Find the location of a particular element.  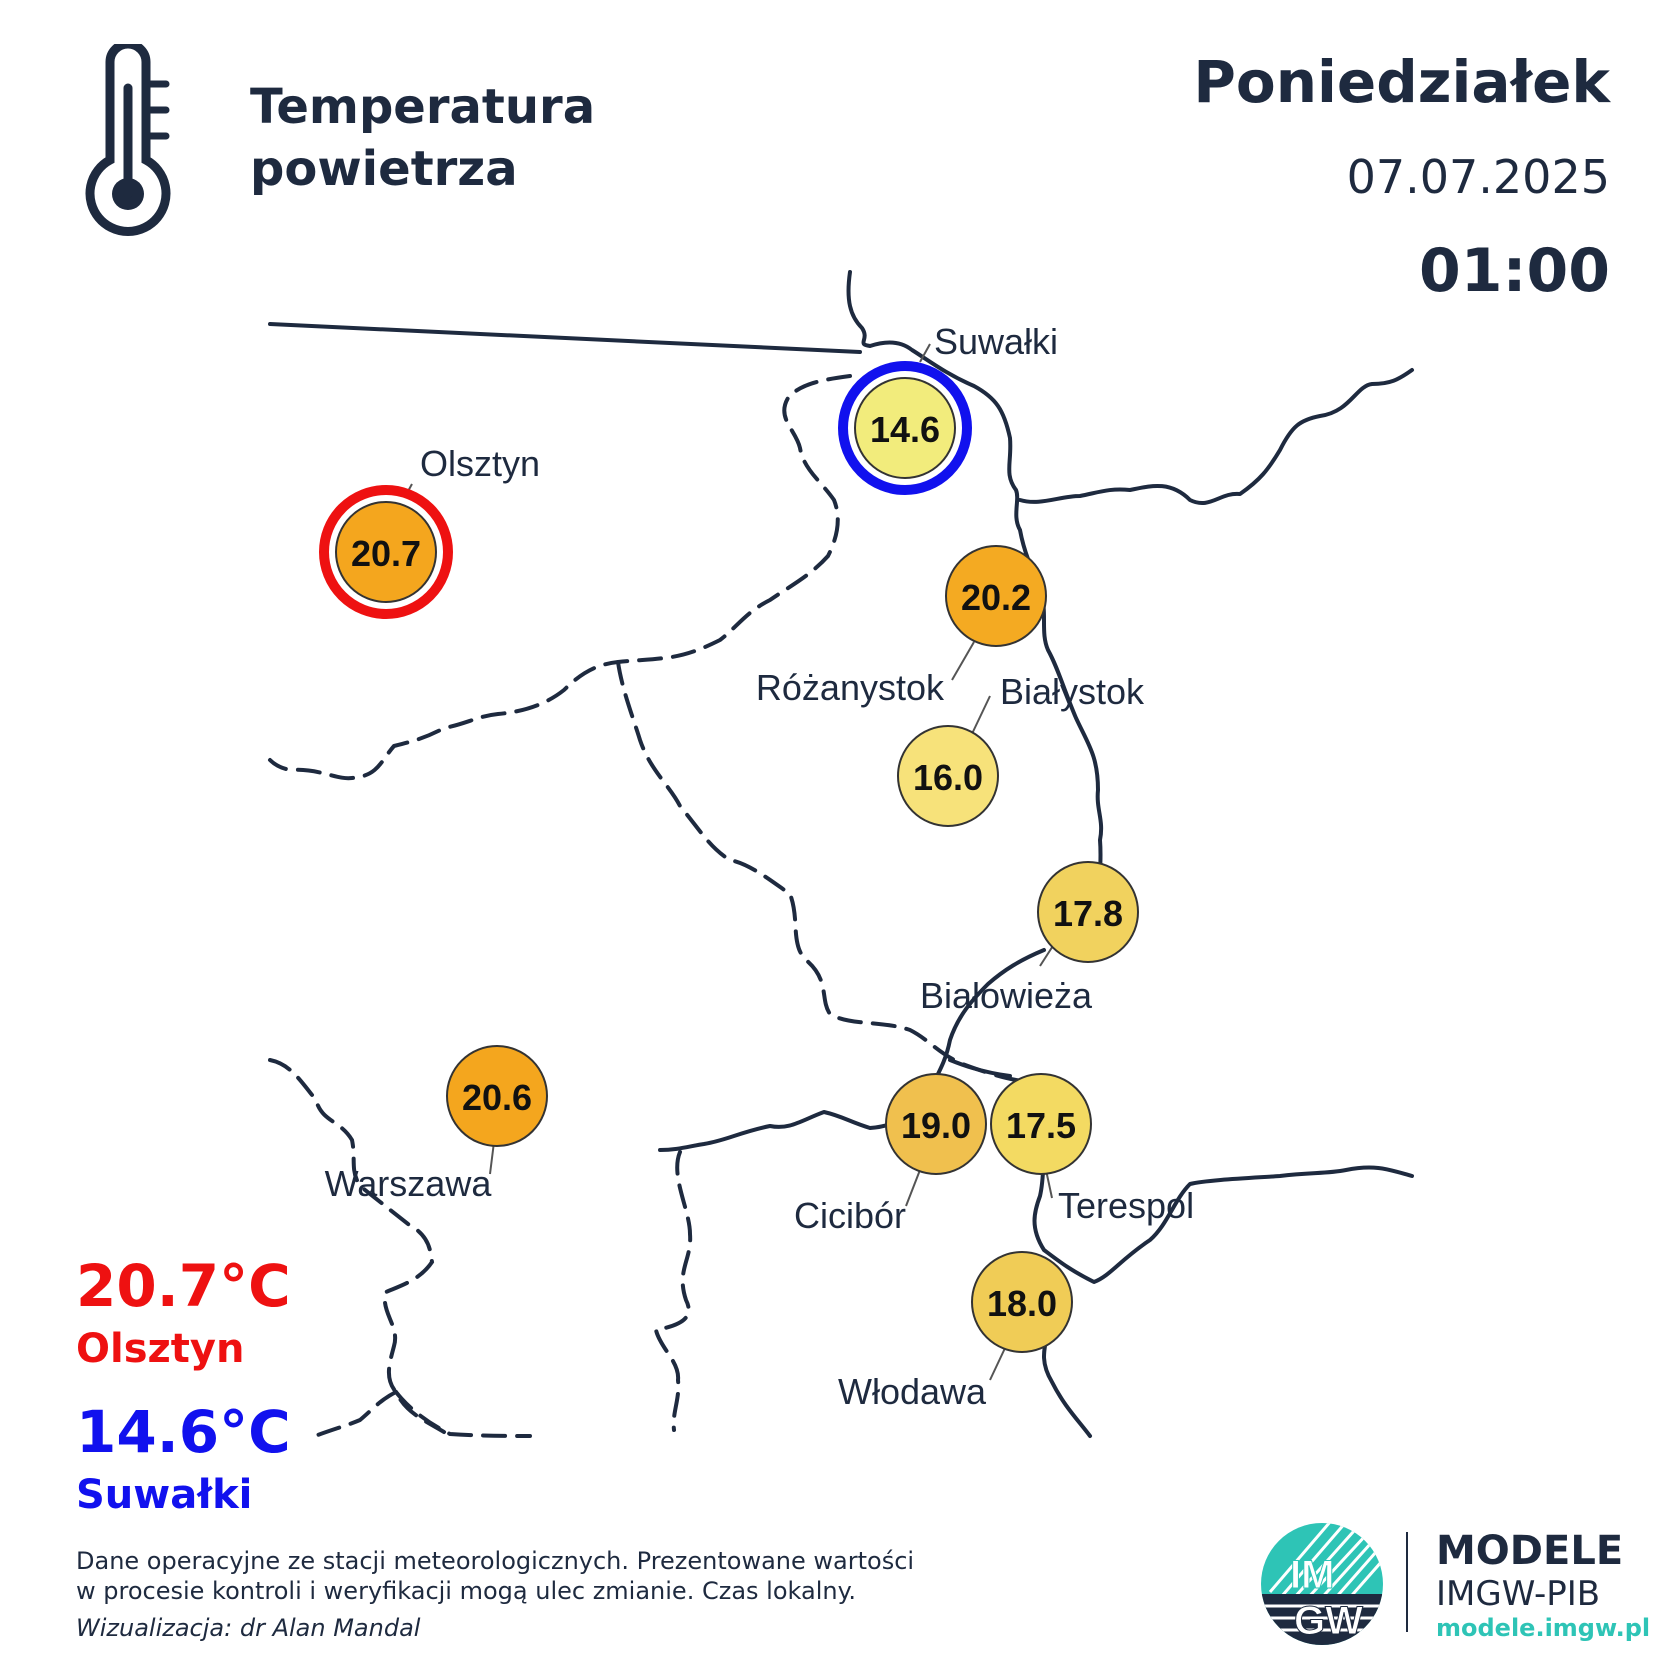

station-value: 17.8 is located at coordinates (1088, 913).